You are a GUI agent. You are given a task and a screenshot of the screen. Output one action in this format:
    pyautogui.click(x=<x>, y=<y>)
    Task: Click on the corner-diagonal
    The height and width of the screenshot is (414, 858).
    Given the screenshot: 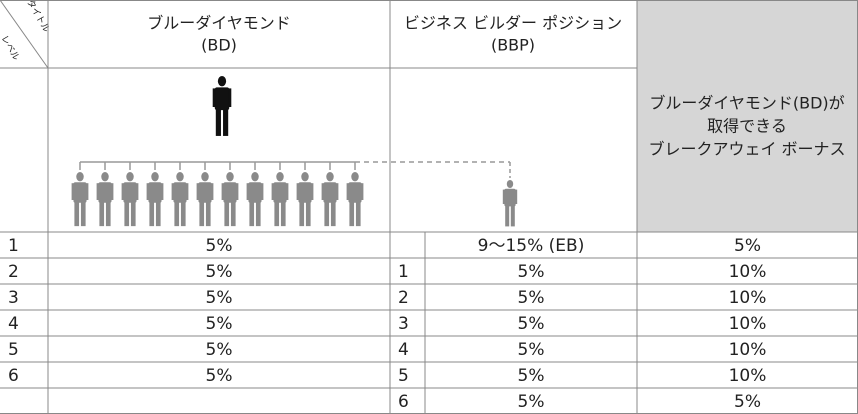 What is the action you would take?
    pyautogui.click(x=24, y=34)
    